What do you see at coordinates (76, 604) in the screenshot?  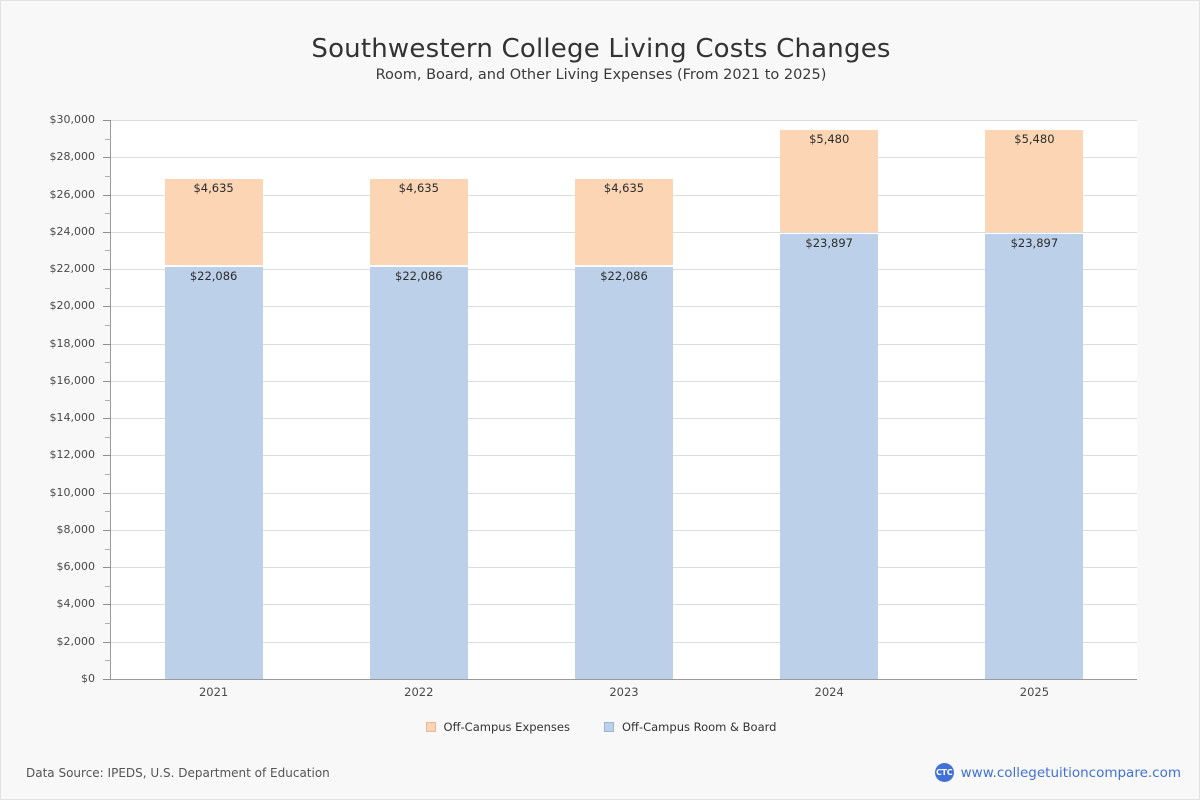 I see `y-axis-tick-label: $4,000` at bounding box center [76, 604].